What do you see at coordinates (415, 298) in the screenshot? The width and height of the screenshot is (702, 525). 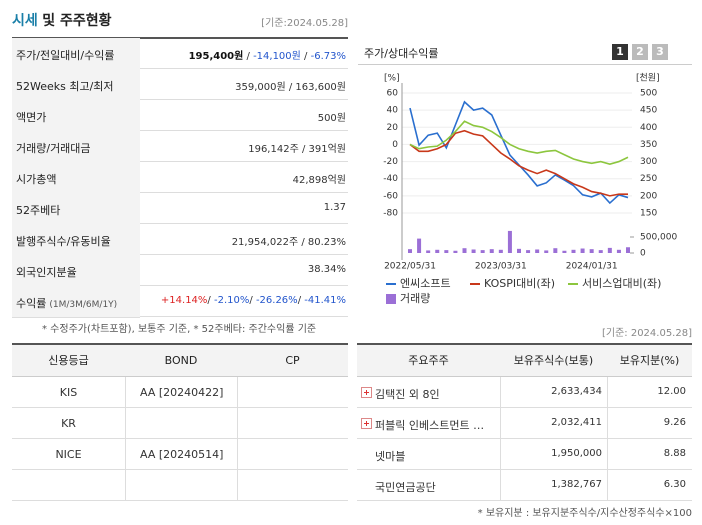 I see `legend-label: 거래량` at bounding box center [415, 298].